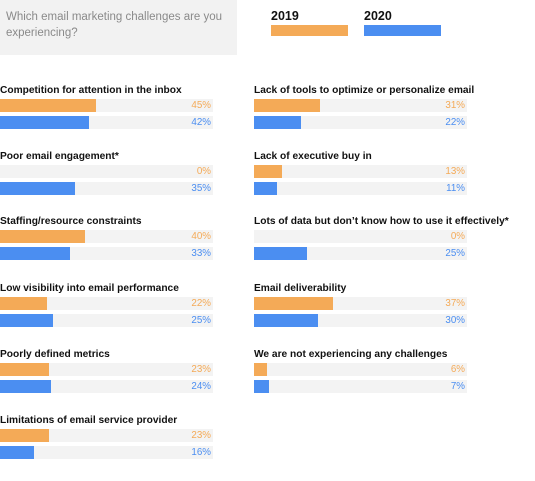  I want to click on legend-swatch-2019, so click(309, 30).